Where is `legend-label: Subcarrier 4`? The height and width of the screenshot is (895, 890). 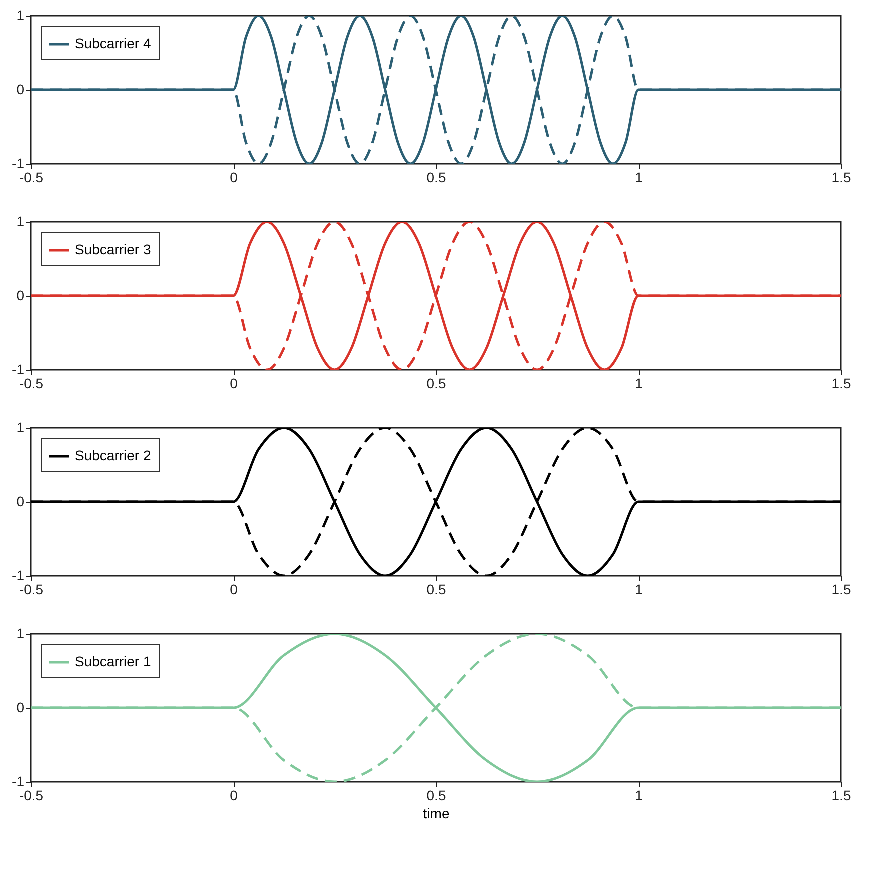 legend-label: Subcarrier 4 is located at coordinates (113, 44).